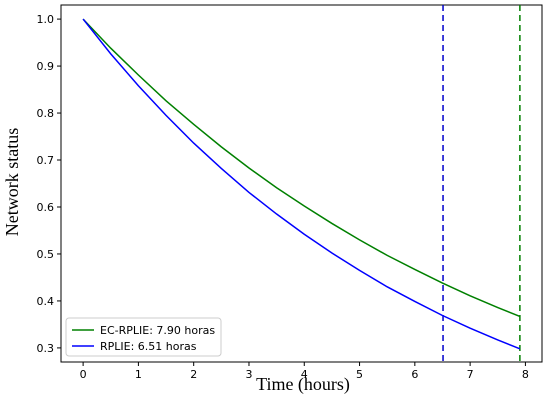 This screenshot has width=550, height=401. What do you see at coordinates (46, 19) in the screenshot?
I see `y-tick-label-7: 1.0` at bounding box center [46, 19].